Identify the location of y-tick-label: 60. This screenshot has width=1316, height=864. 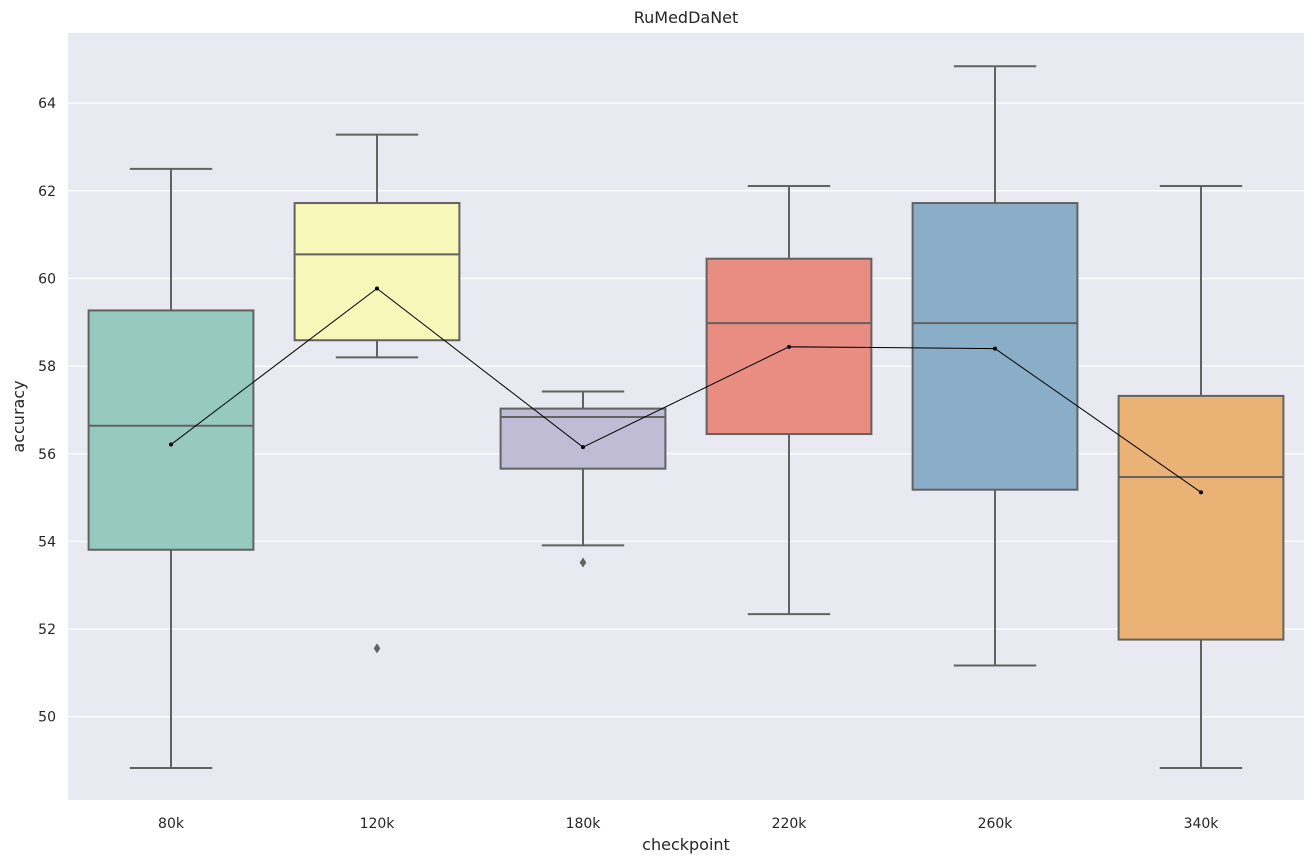
(47, 279).